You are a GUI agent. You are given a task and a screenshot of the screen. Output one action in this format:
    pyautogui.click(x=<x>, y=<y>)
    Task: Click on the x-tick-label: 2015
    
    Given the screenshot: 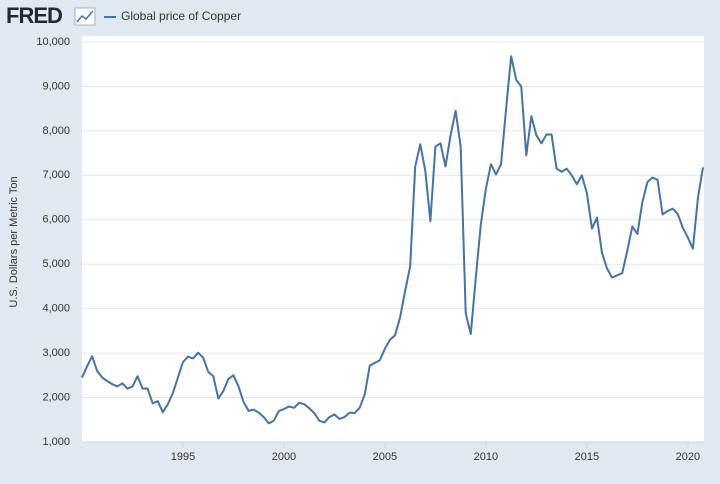 What is the action you would take?
    pyautogui.click(x=587, y=457)
    